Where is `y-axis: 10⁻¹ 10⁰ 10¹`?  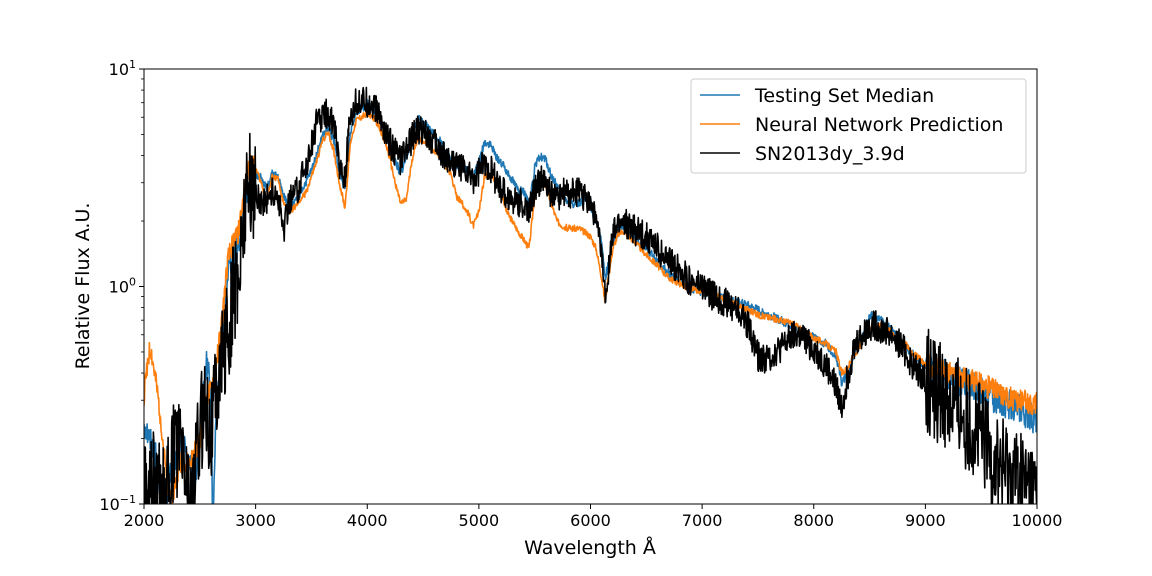 y-axis: 10⁻¹ 10⁰ 10¹ is located at coordinates (121, 286).